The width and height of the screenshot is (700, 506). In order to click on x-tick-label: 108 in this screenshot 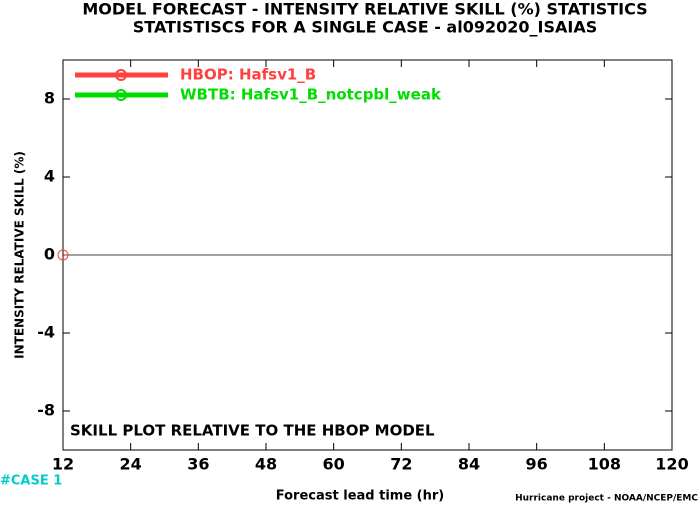, I will do `click(604, 464)`.